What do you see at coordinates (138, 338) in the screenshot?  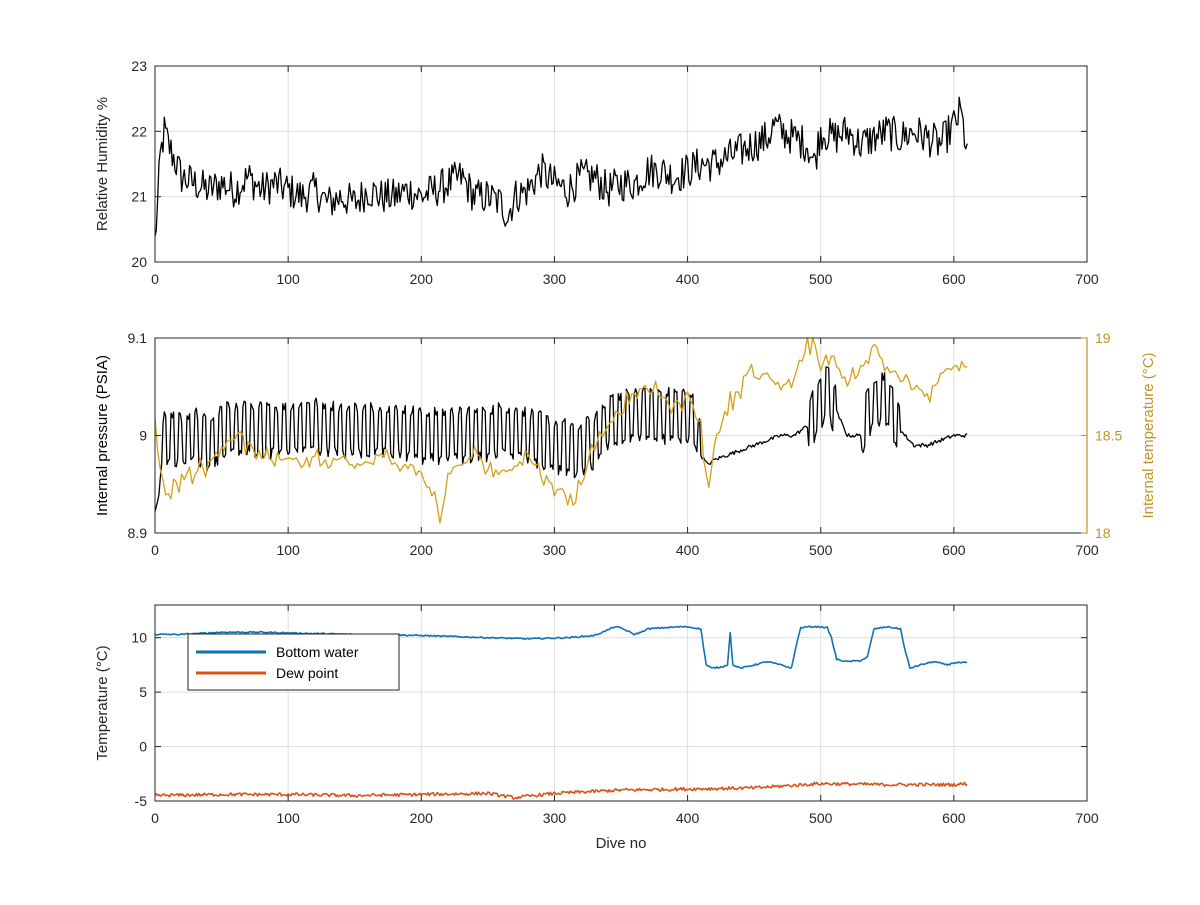 I see `y-tick-label: 9.1` at bounding box center [138, 338].